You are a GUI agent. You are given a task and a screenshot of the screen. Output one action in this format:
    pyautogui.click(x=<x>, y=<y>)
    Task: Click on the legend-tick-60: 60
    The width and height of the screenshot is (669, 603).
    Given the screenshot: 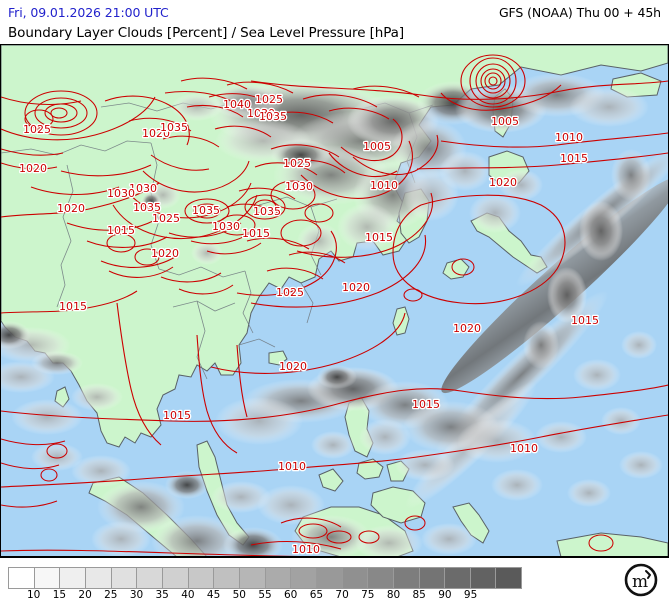 What is the action you would take?
    pyautogui.click(x=291, y=595)
    